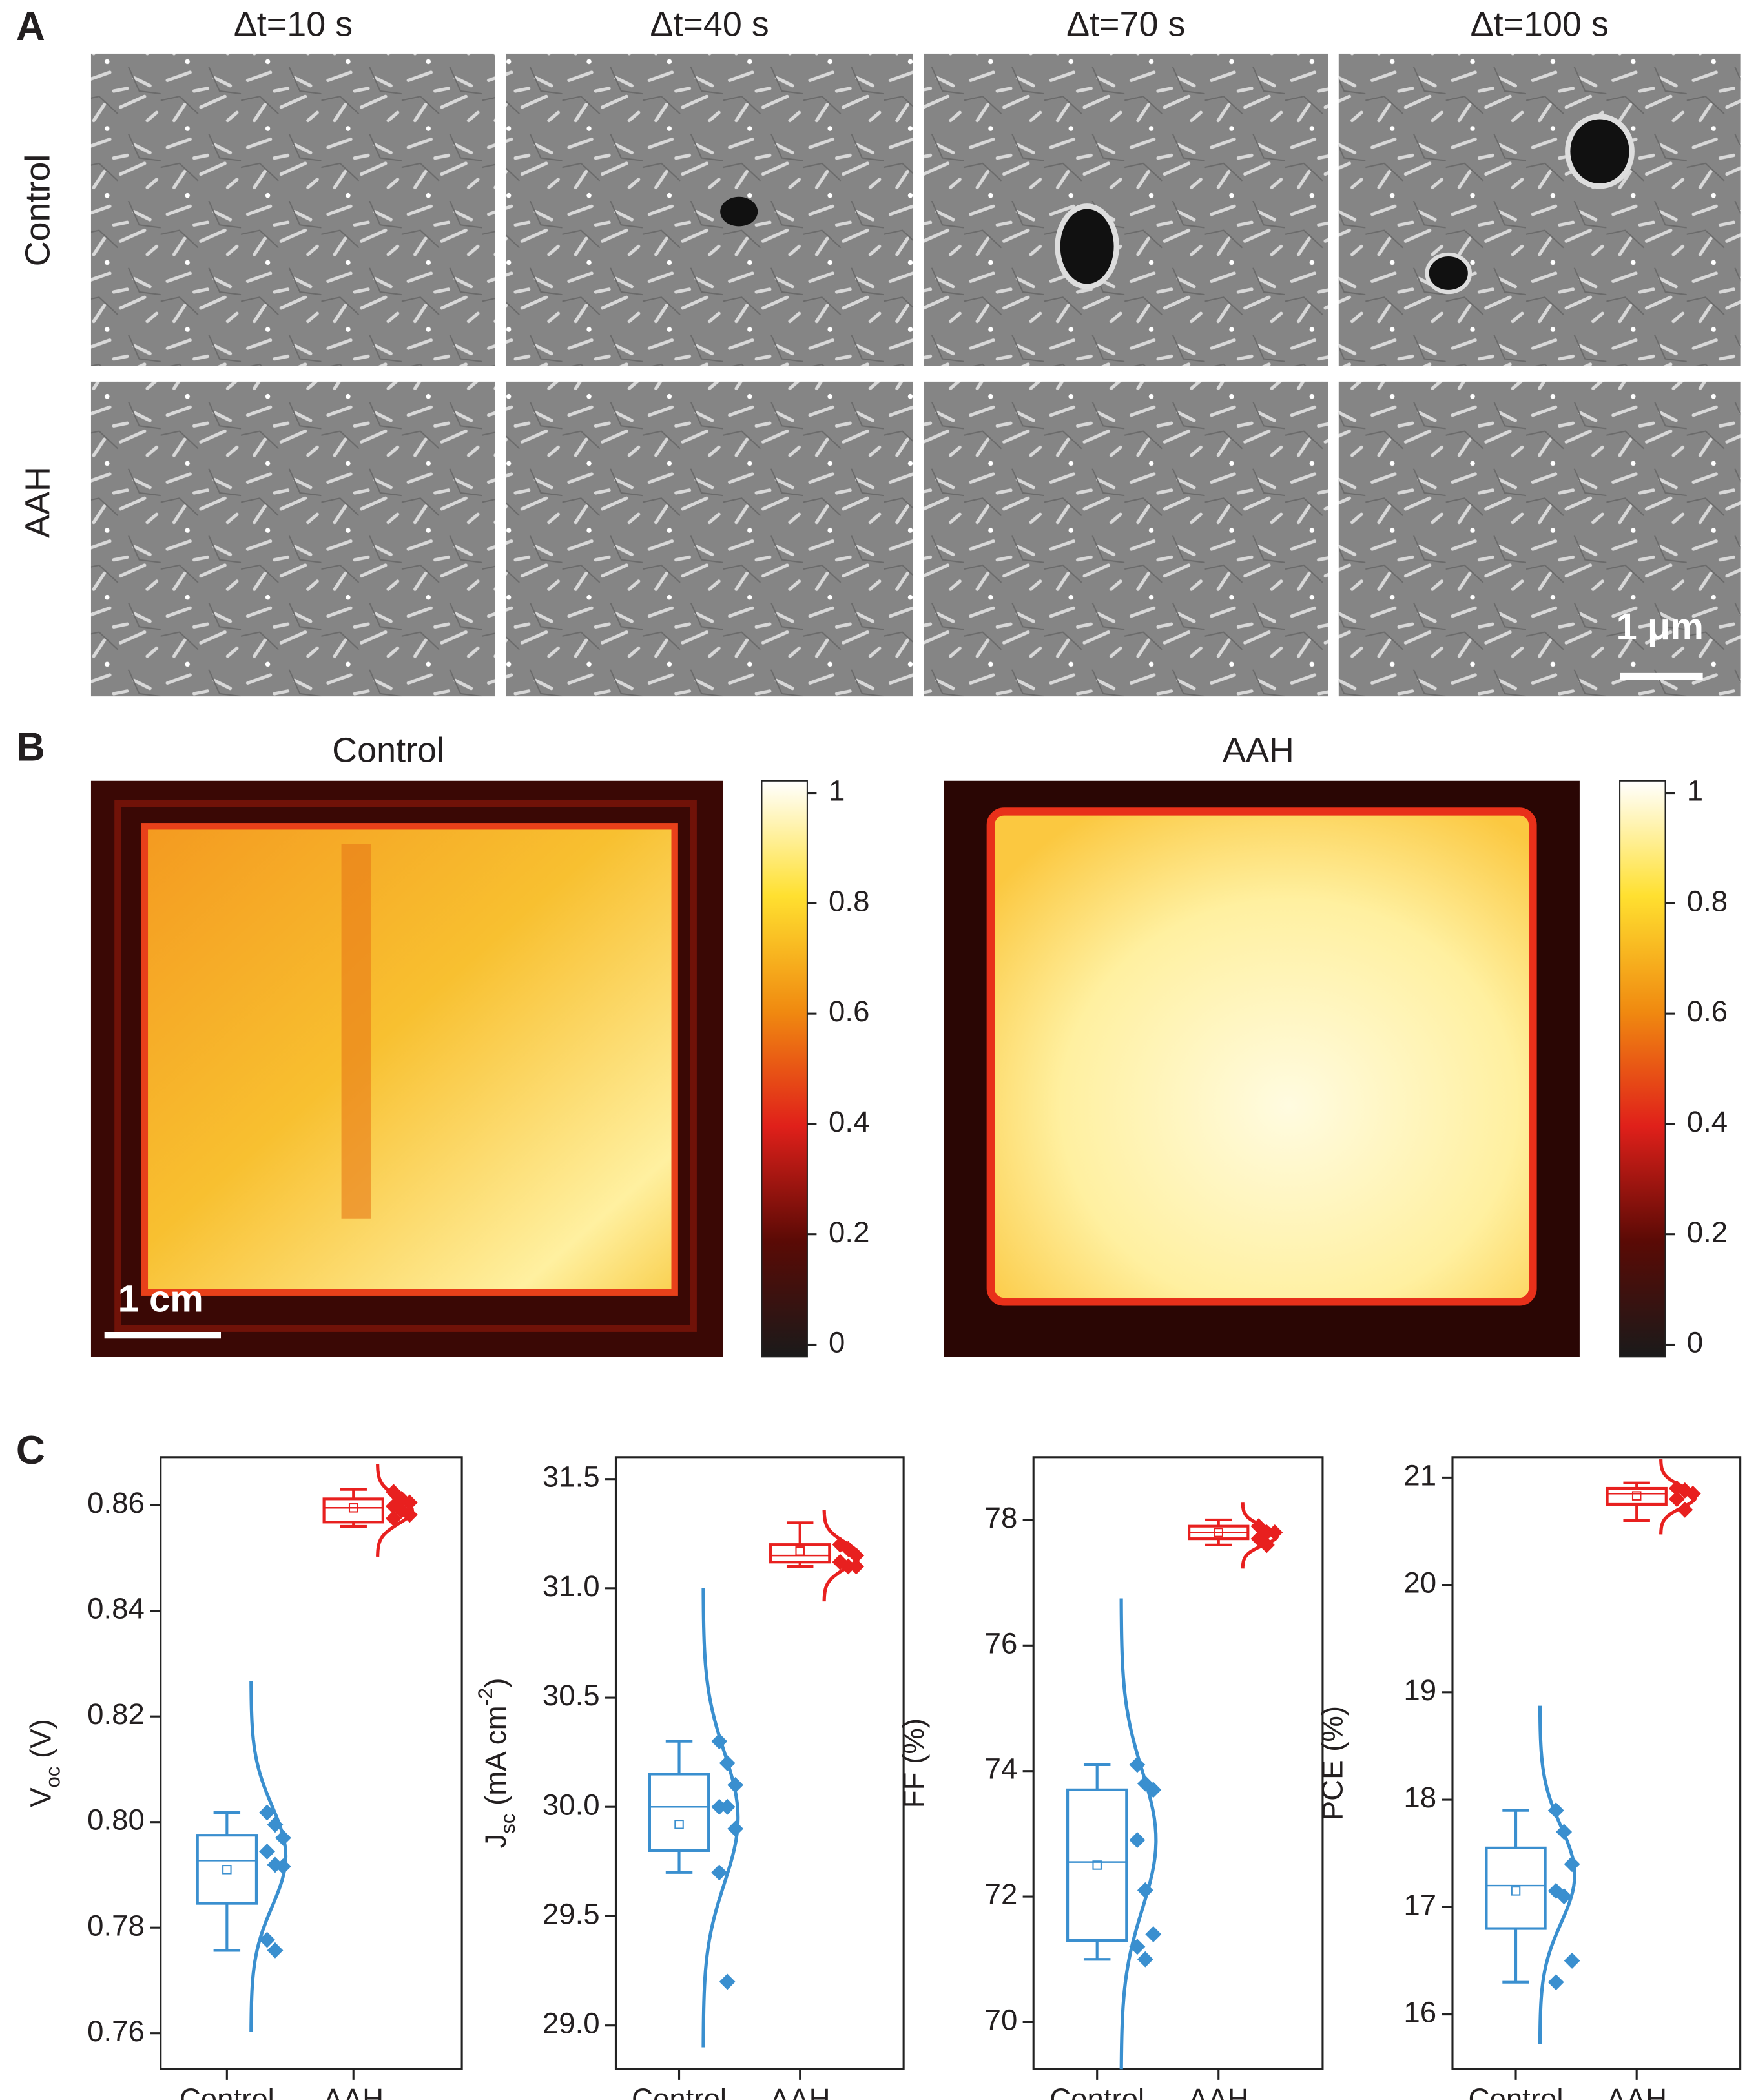 This screenshot has width=1747, height=2100. What do you see at coordinates (37, 502) in the screenshot?
I see `row-label: AAH` at bounding box center [37, 502].